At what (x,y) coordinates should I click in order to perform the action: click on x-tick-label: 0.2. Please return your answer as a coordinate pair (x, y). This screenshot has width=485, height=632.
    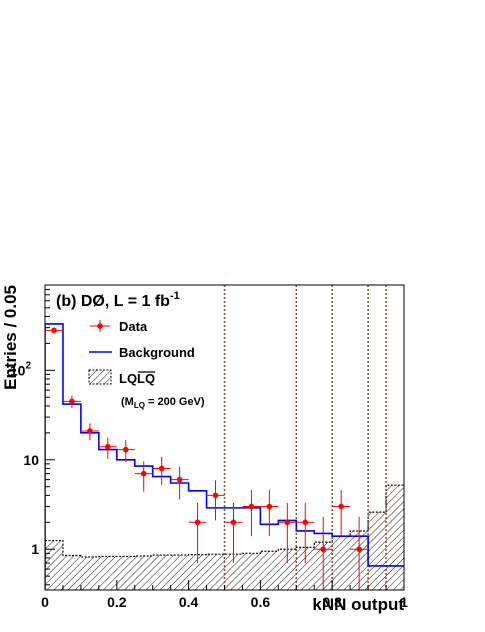
    Looking at the image, I should click on (117, 602).